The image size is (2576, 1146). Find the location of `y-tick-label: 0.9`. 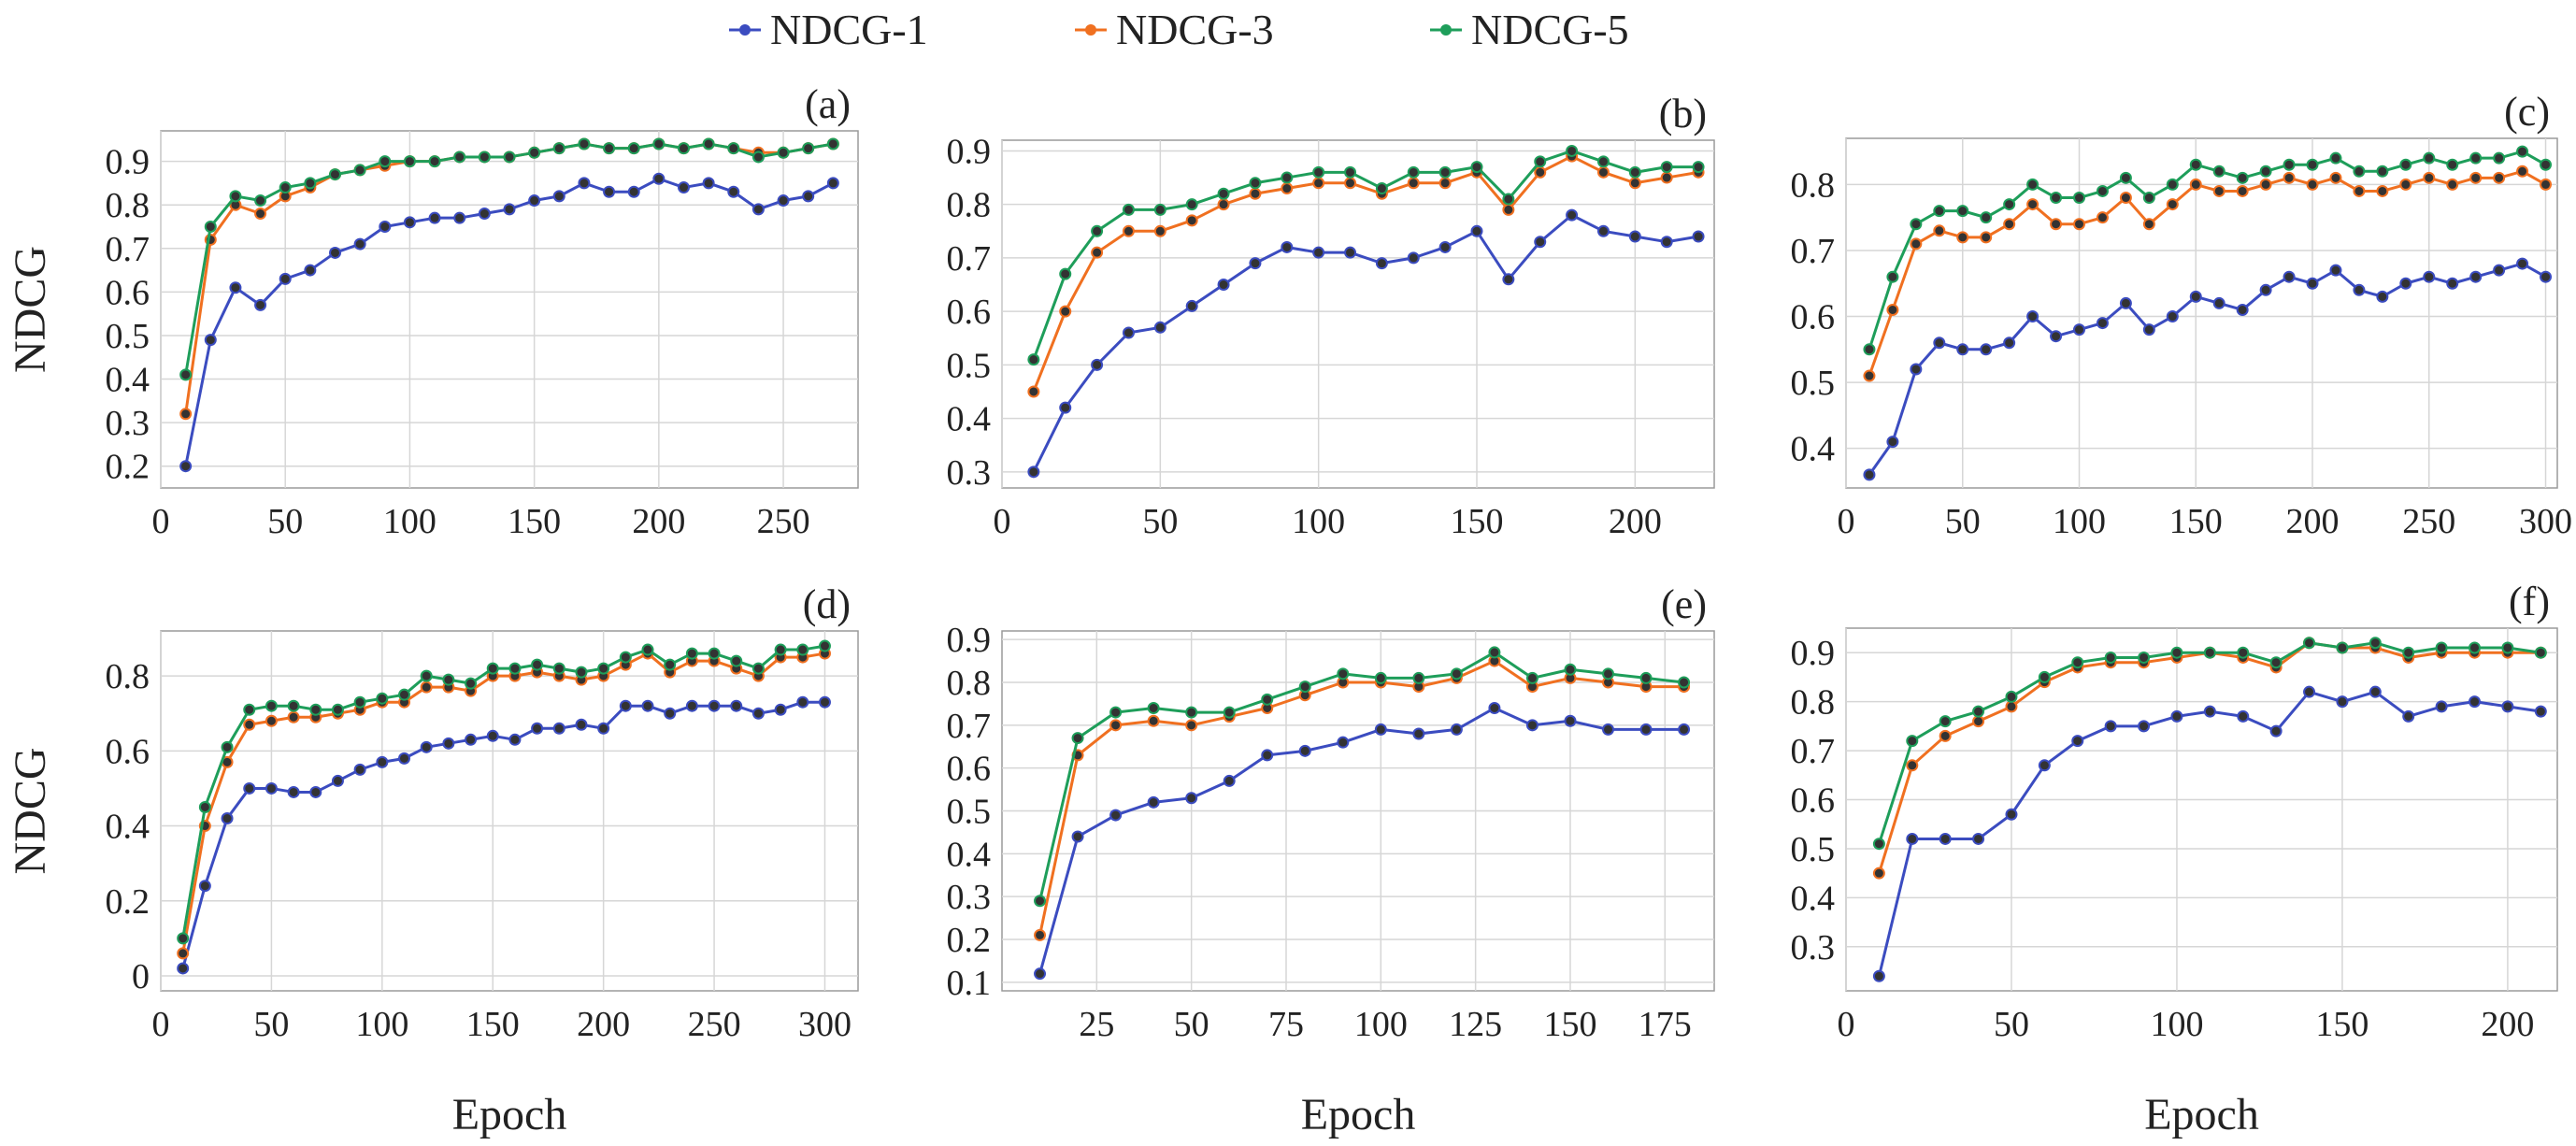

y-tick-label: 0.9 is located at coordinates (969, 151).